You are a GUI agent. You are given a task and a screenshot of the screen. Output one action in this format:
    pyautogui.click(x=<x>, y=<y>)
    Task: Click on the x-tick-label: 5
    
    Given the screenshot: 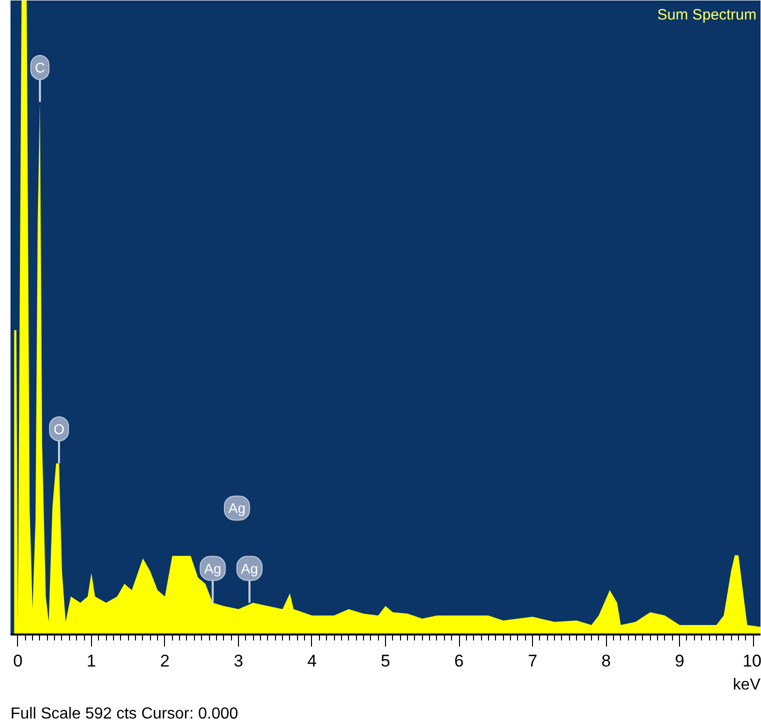 What is the action you would take?
    pyautogui.click(x=385, y=661)
    